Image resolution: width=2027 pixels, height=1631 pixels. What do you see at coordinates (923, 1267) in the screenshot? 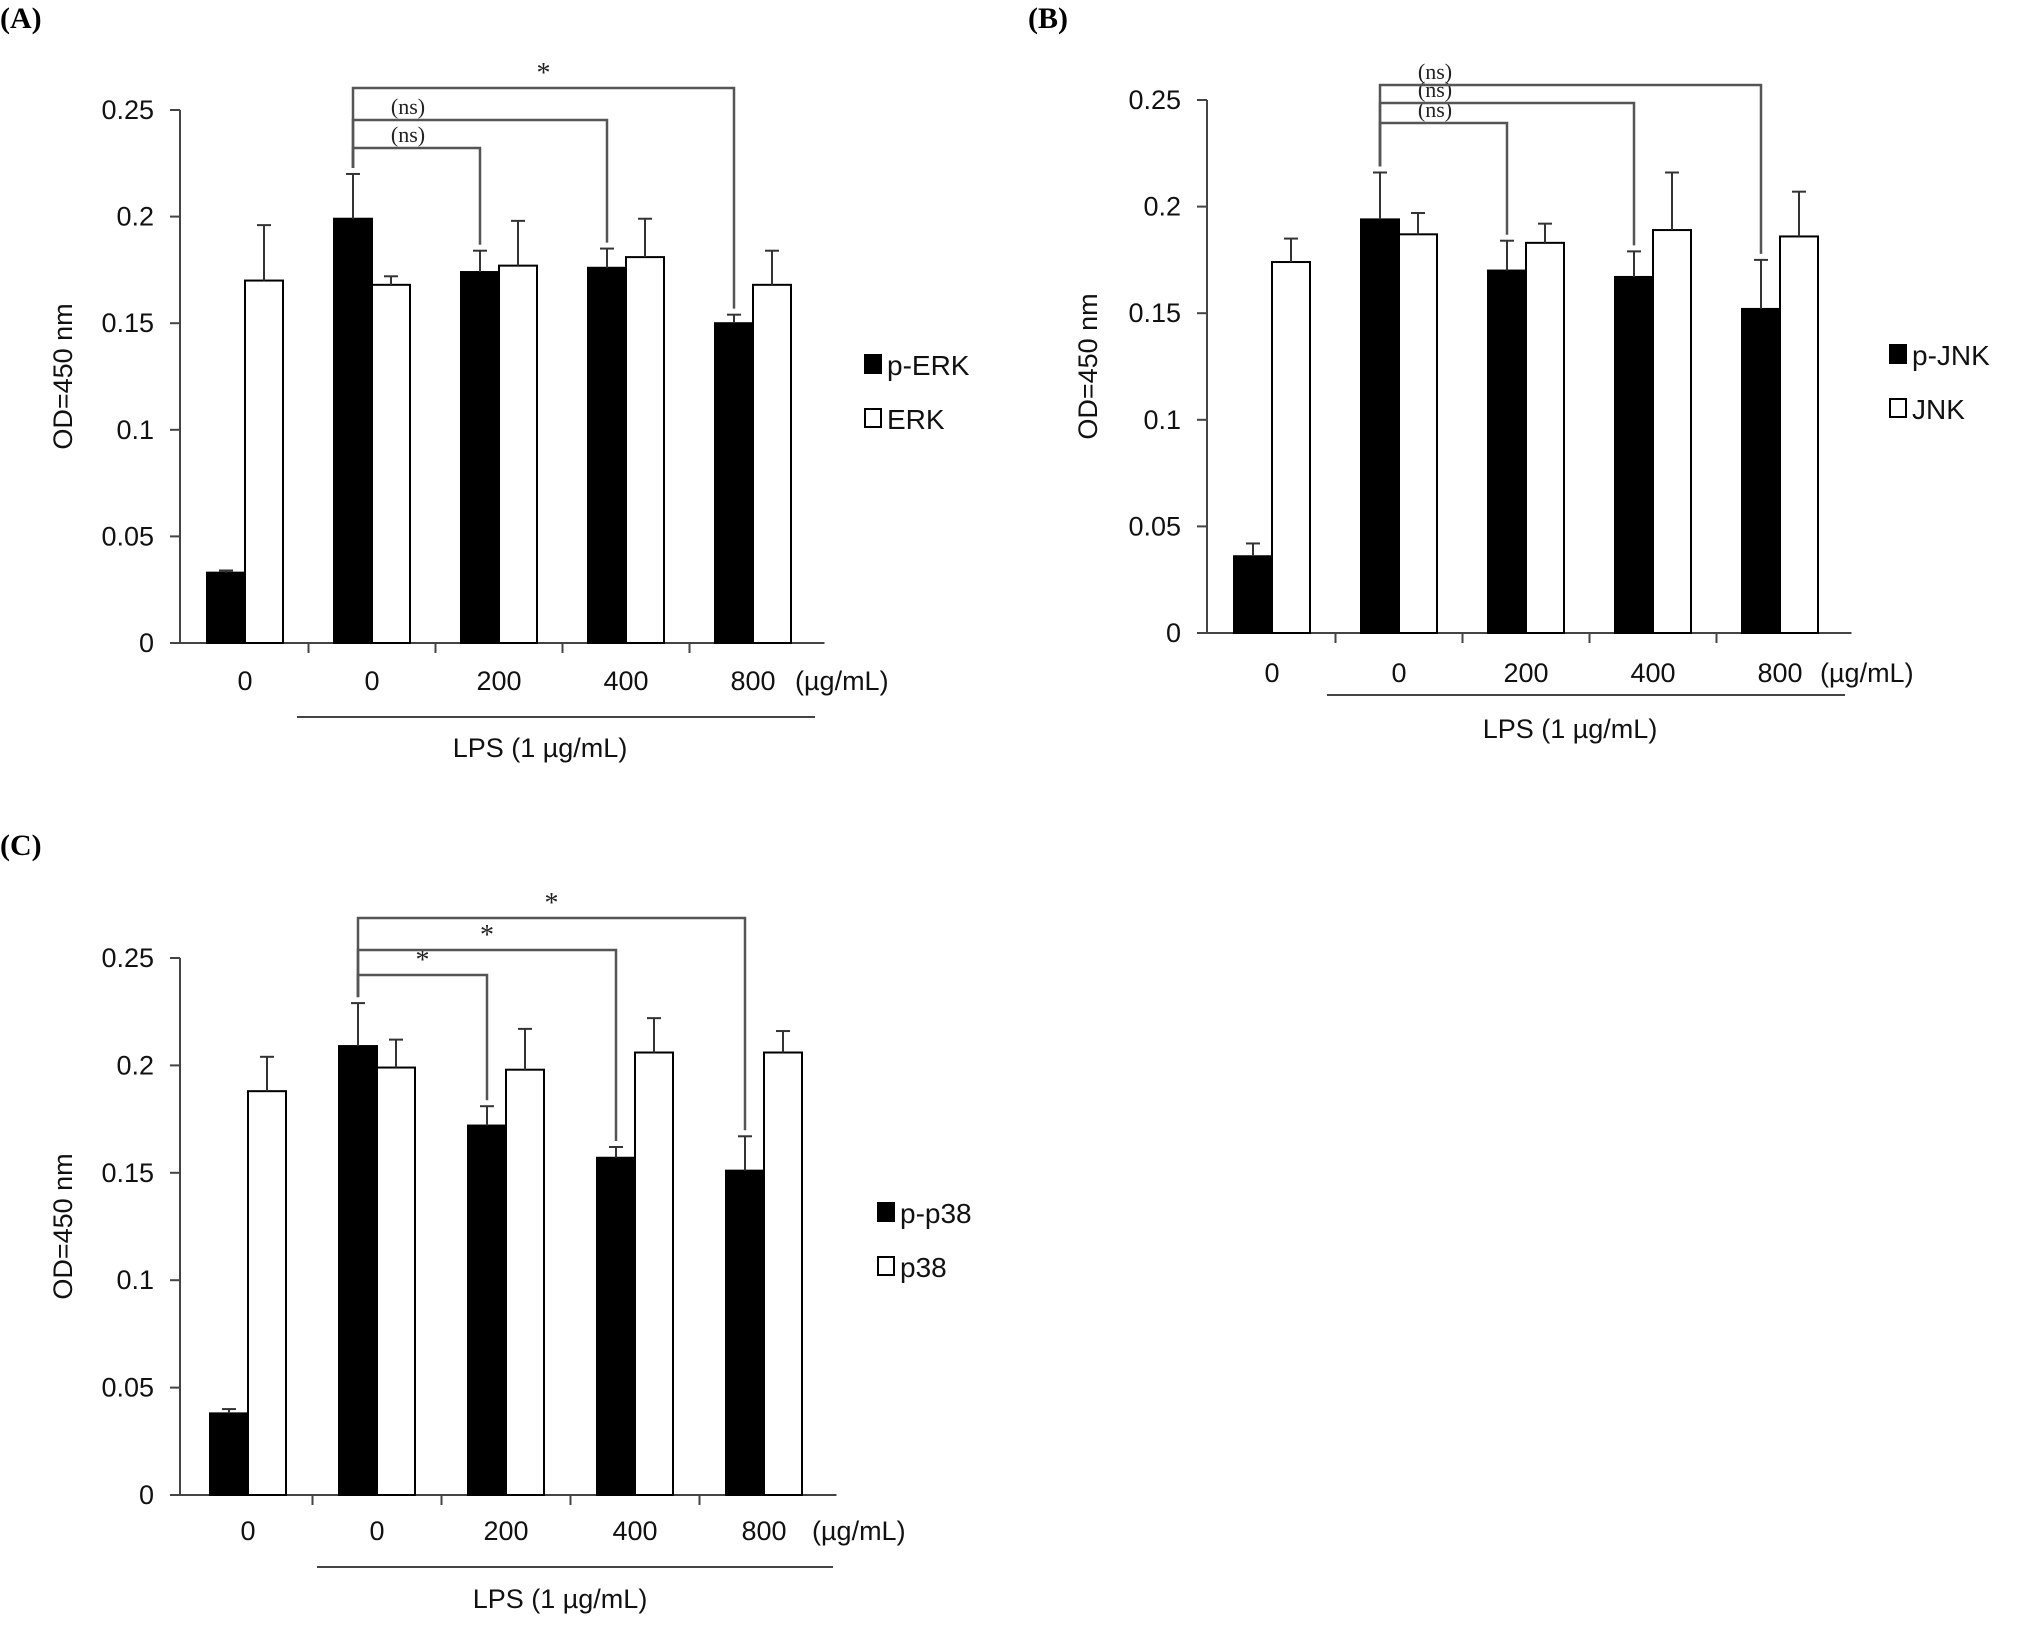
I see `legend-label: p38` at bounding box center [923, 1267].